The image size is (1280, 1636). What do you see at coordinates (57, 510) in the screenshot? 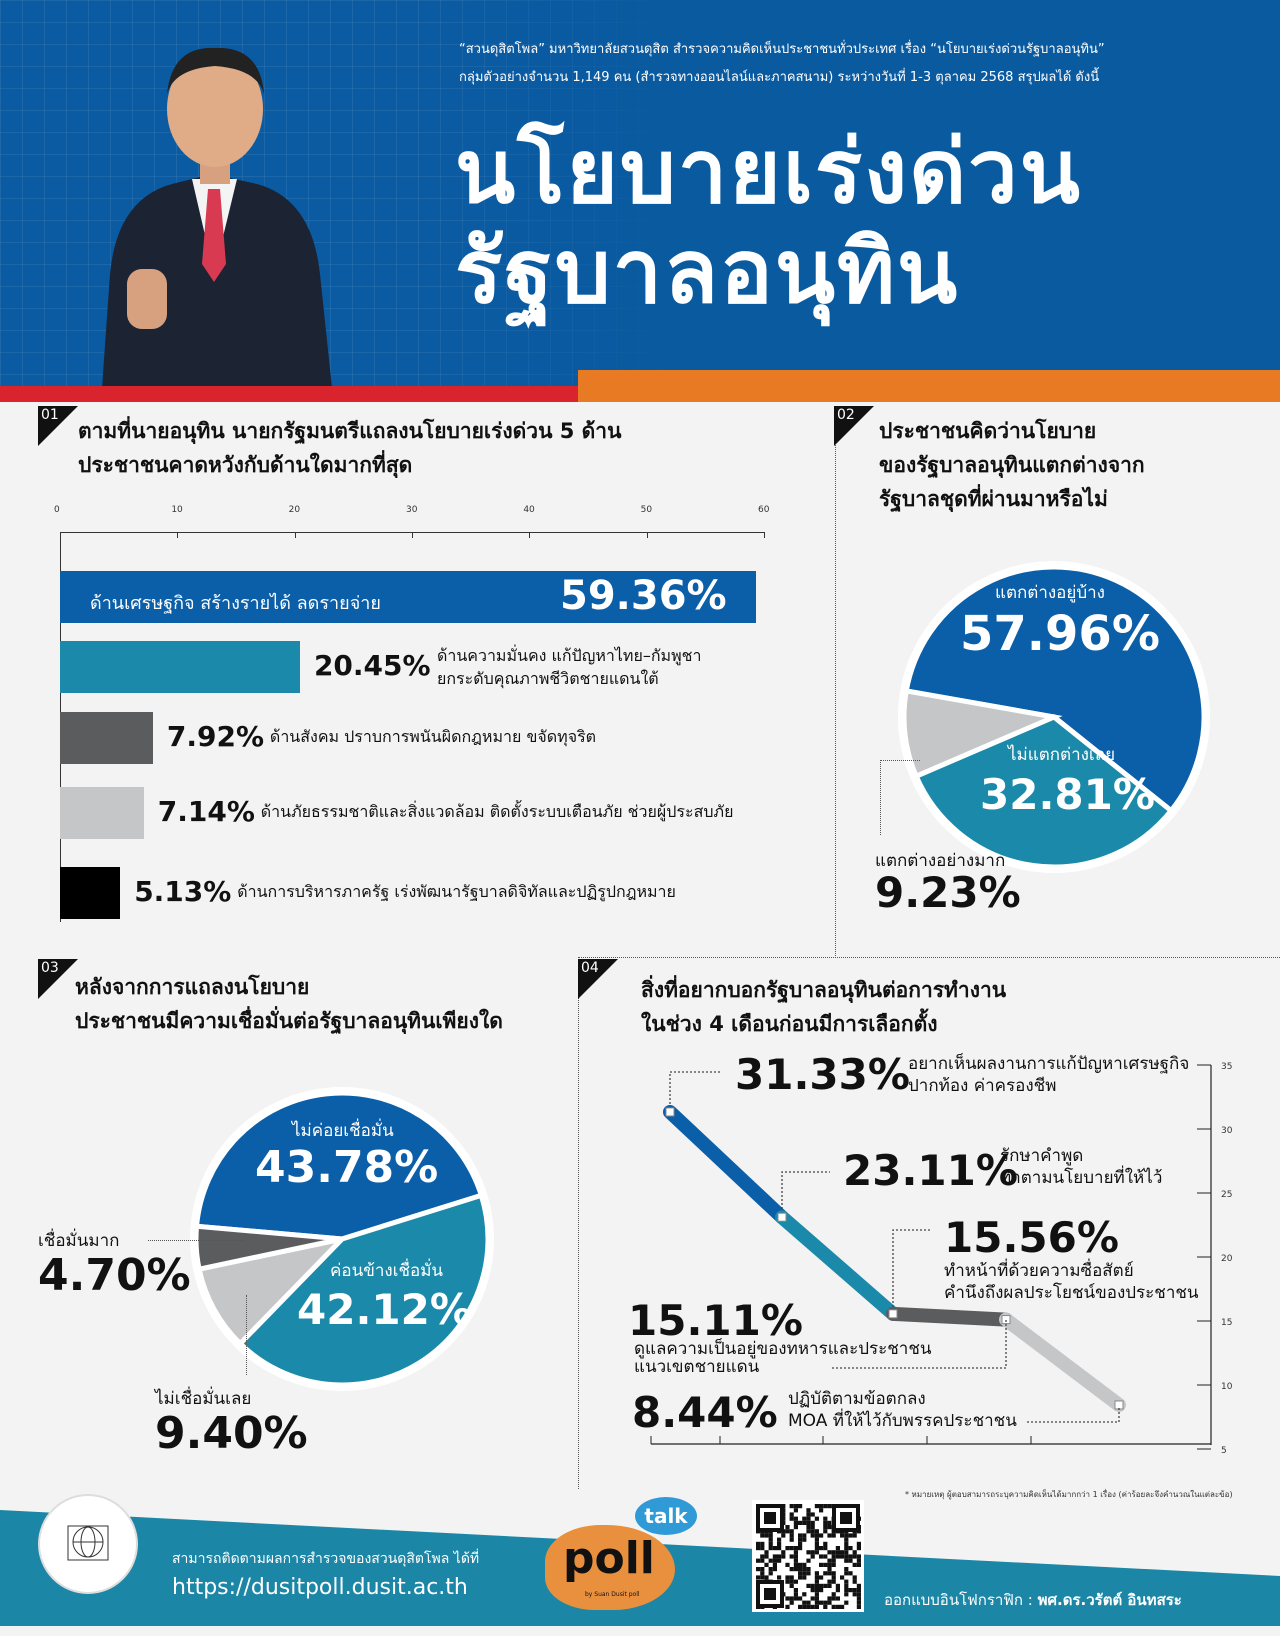
I see `tick-label: 0` at bounding box center [57, 510].